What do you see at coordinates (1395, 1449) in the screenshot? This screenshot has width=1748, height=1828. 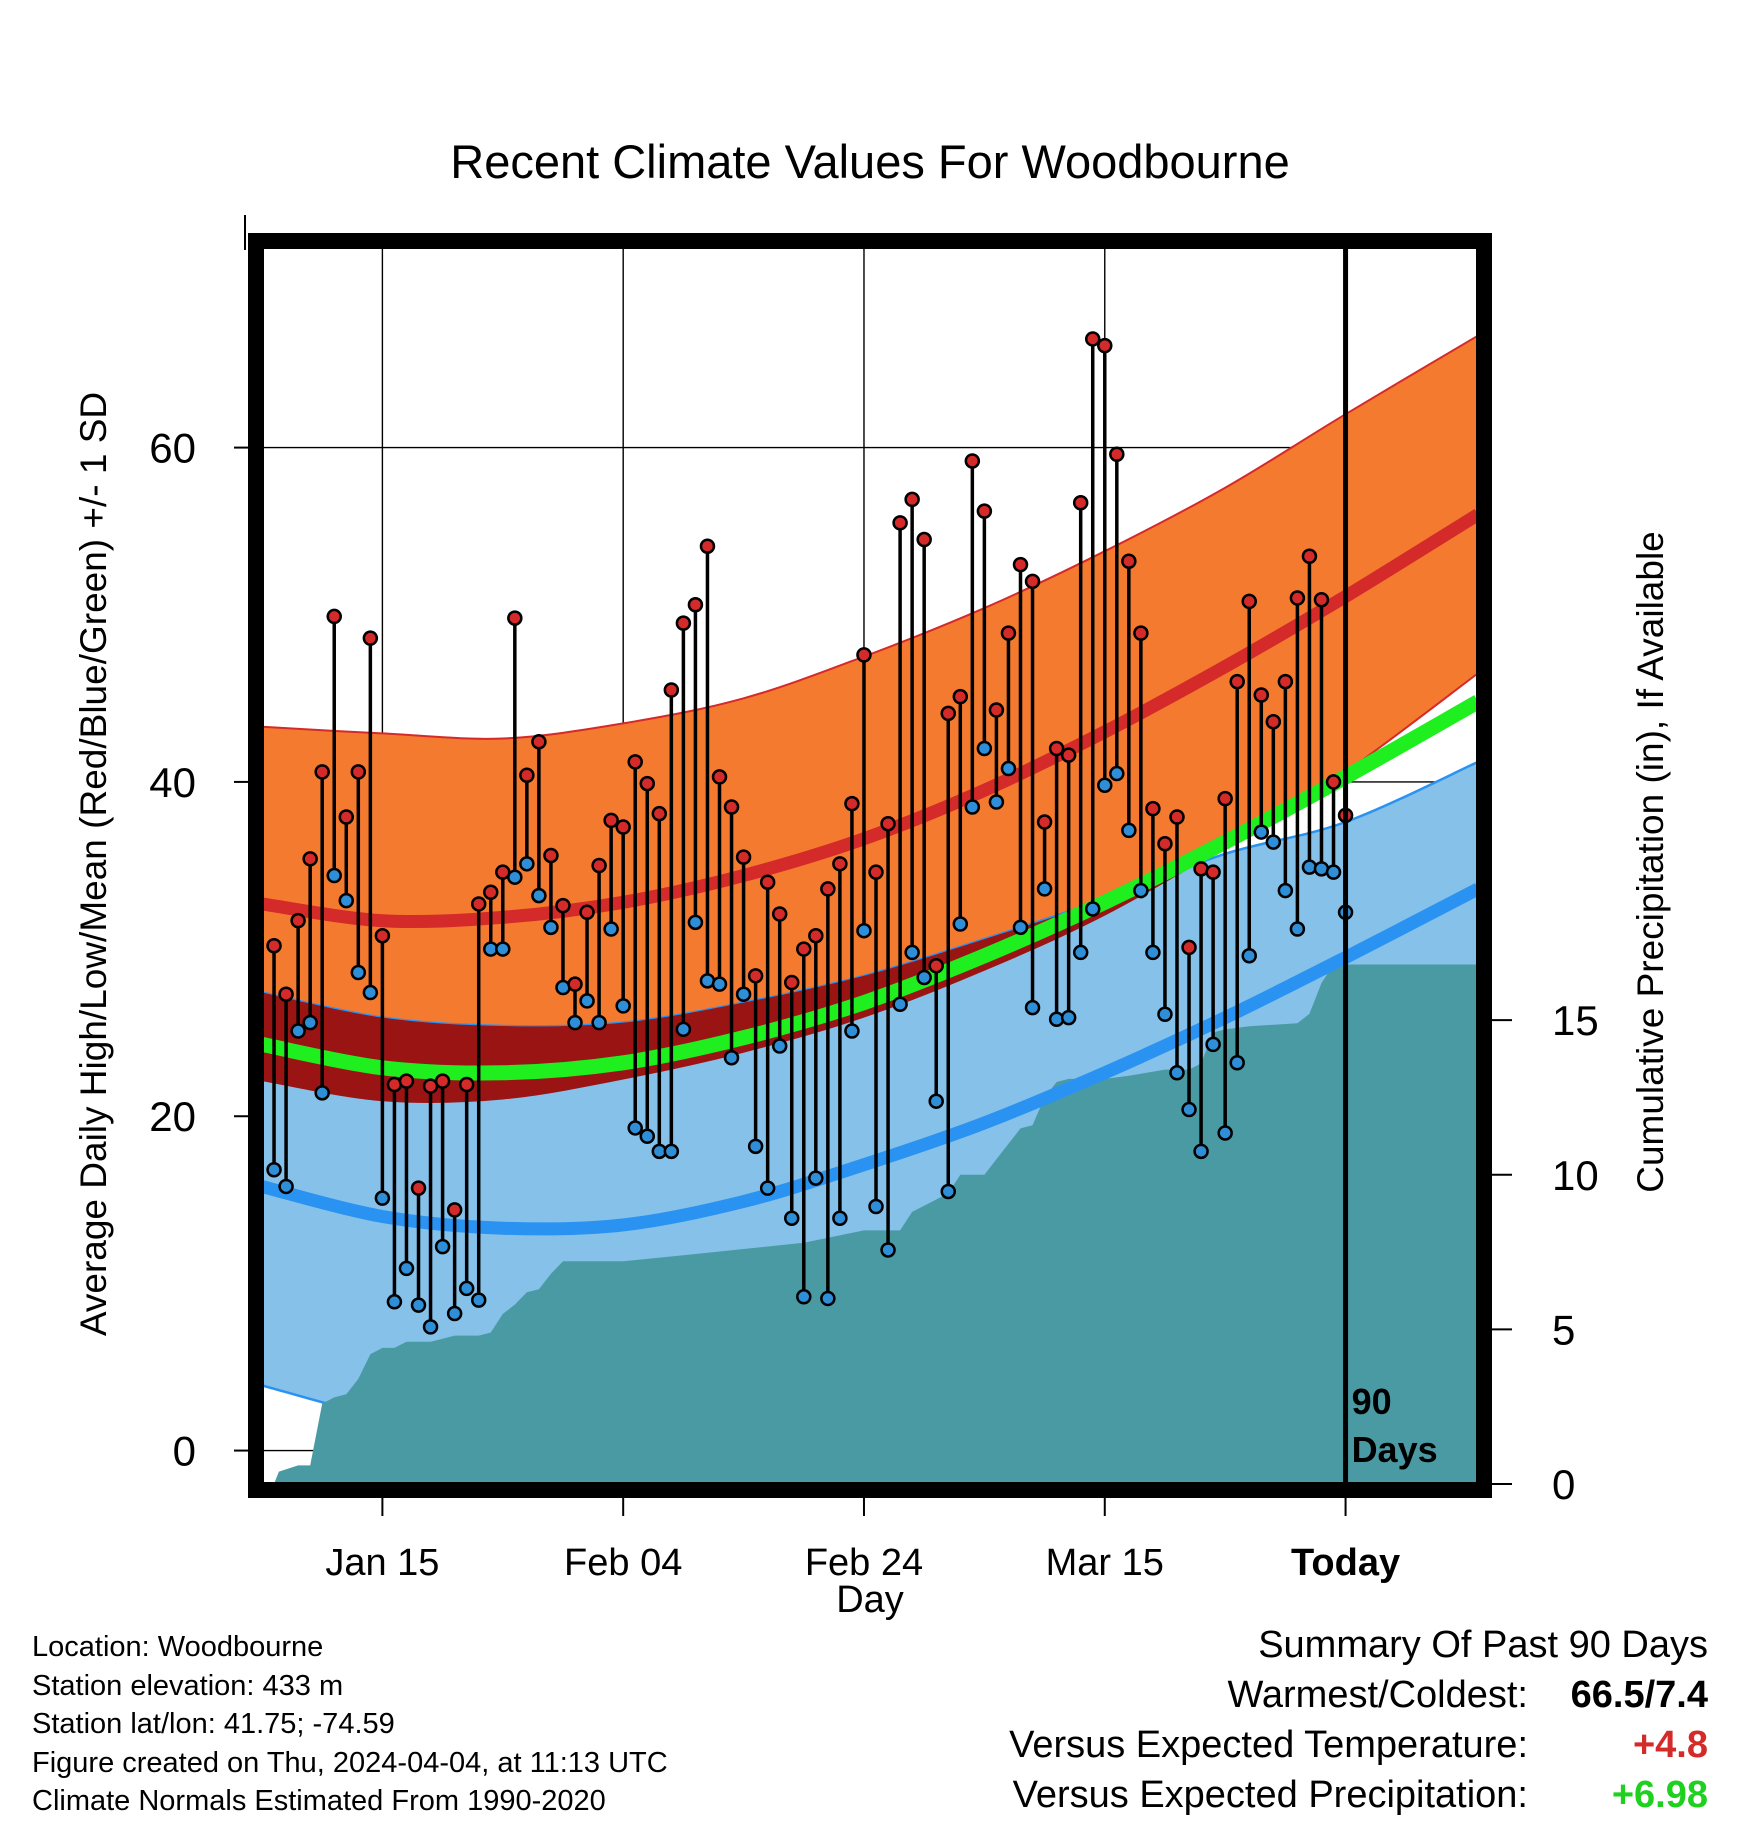 I see `period-label-bottom: Days` at bounding box center [1395, 1449].